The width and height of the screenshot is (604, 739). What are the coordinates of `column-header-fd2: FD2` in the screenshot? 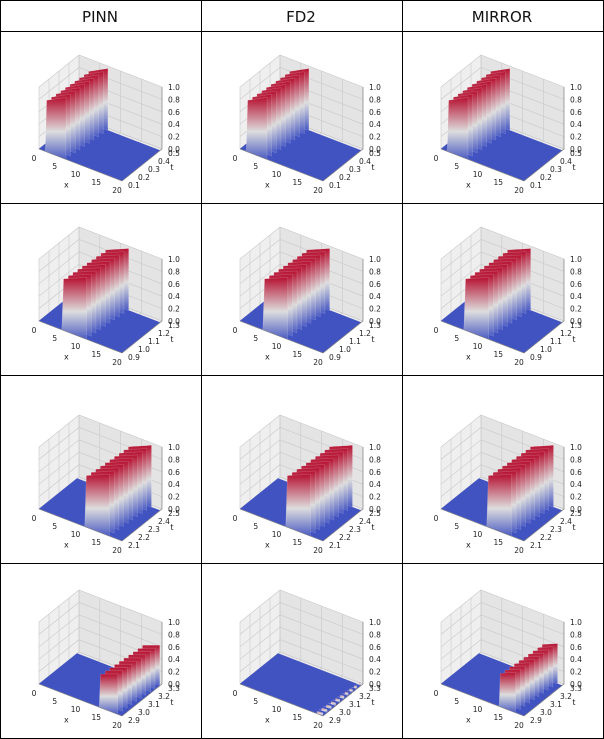 It's located at (301, 17).